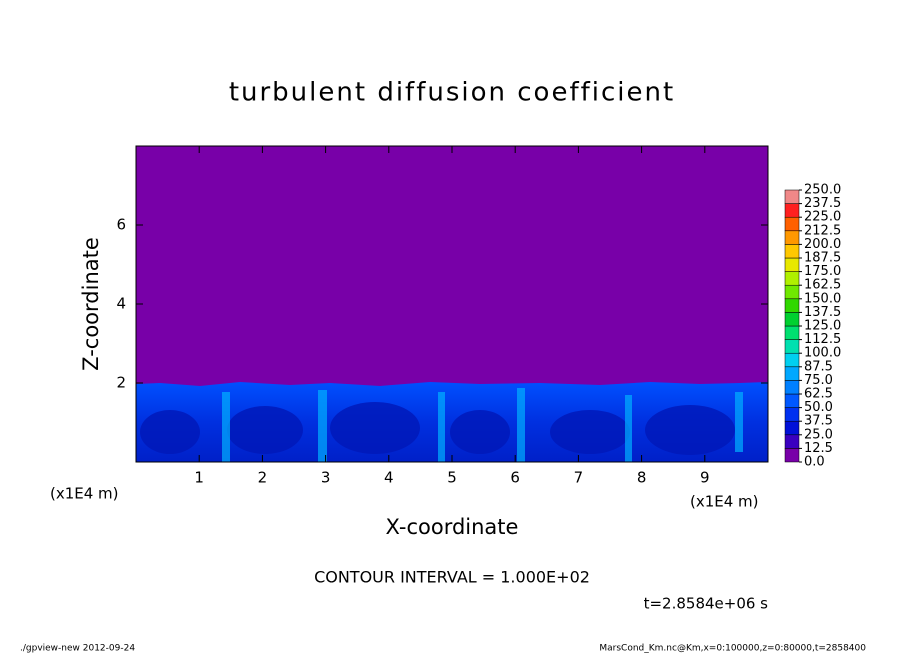  What do you see at coordinates (263, 478) in the screenshot?
I see `x-tick-label: 2` at bounding box center [263, 478].